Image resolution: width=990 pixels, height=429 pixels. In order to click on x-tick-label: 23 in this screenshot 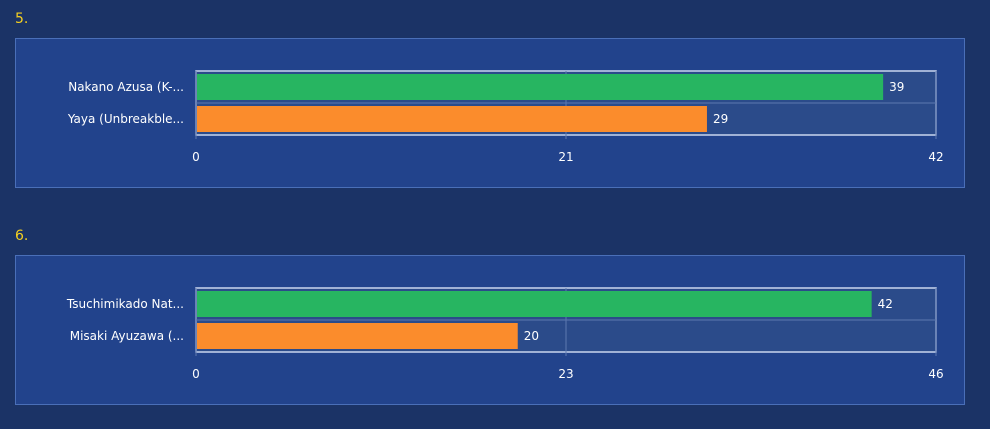, I will do `click(565, 374)`.